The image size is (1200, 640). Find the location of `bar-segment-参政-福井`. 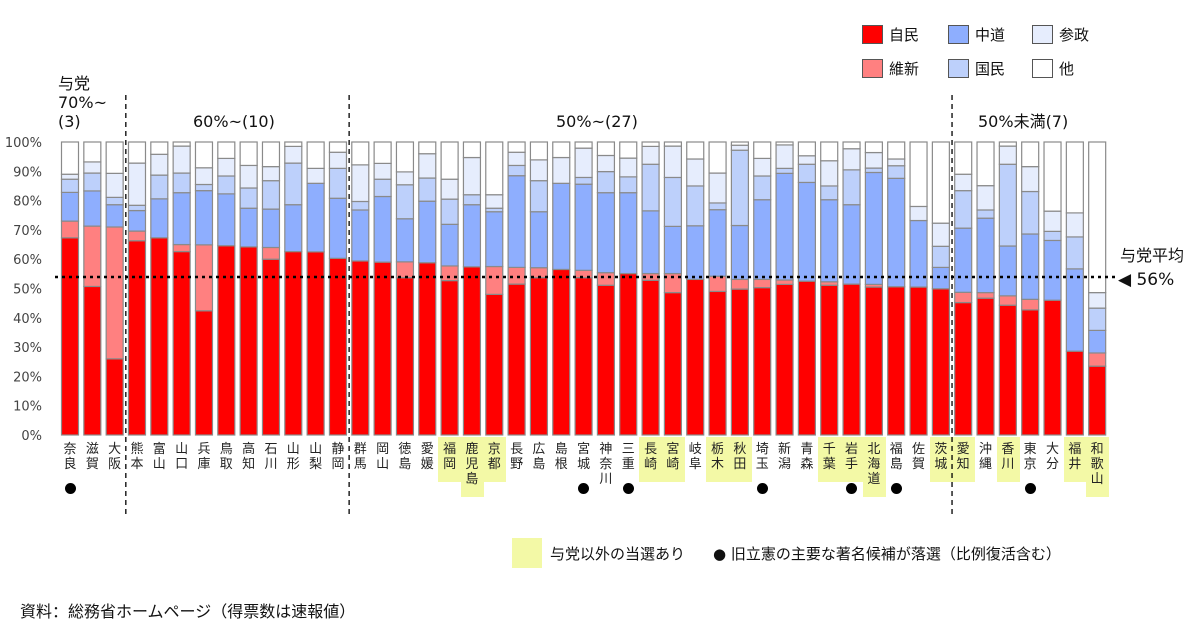

bar-segment-参政-福井 is located at coordinates (1074, 225).